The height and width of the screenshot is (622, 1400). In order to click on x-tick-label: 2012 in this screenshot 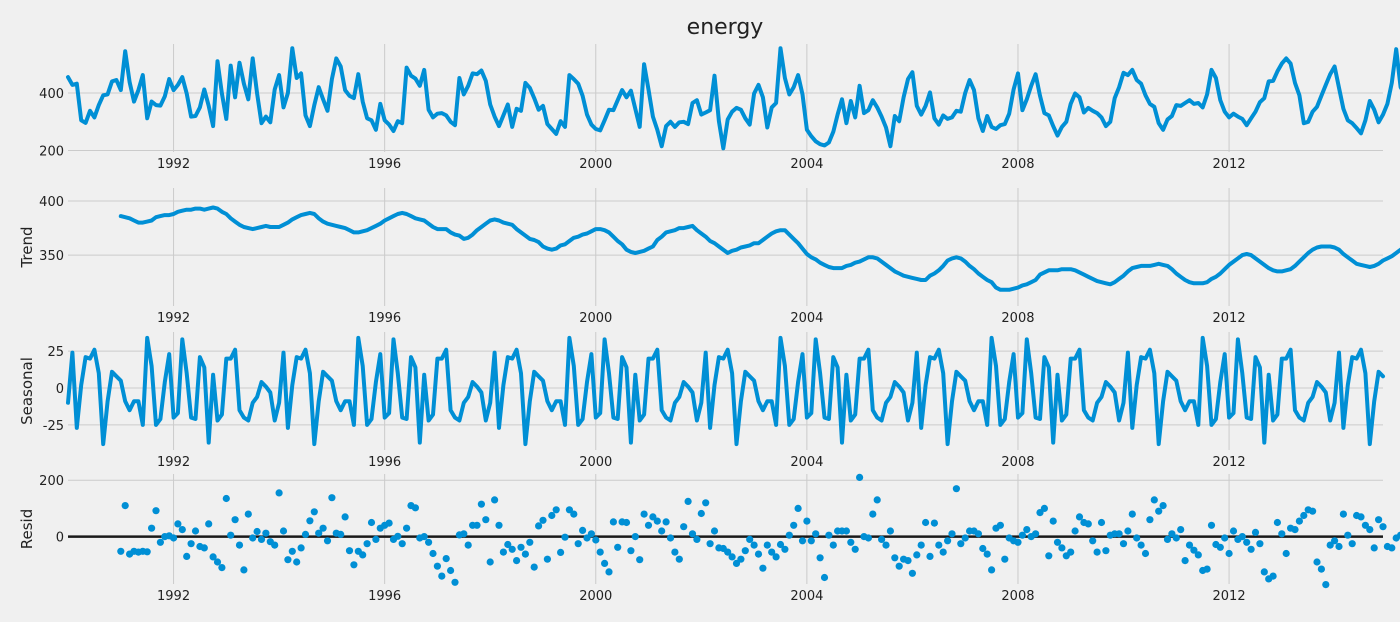, I will do `click(1229, 462)`.